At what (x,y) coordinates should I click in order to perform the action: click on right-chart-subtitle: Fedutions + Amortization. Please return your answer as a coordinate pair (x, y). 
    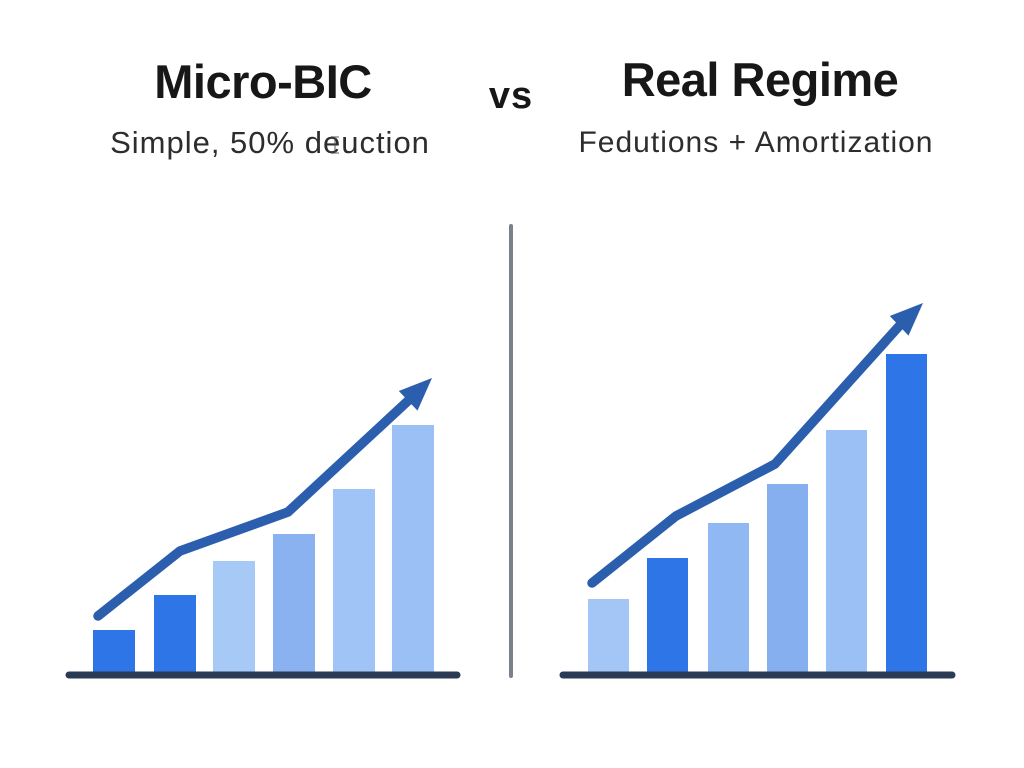
    Looking at the image, I should click on (756, 142).